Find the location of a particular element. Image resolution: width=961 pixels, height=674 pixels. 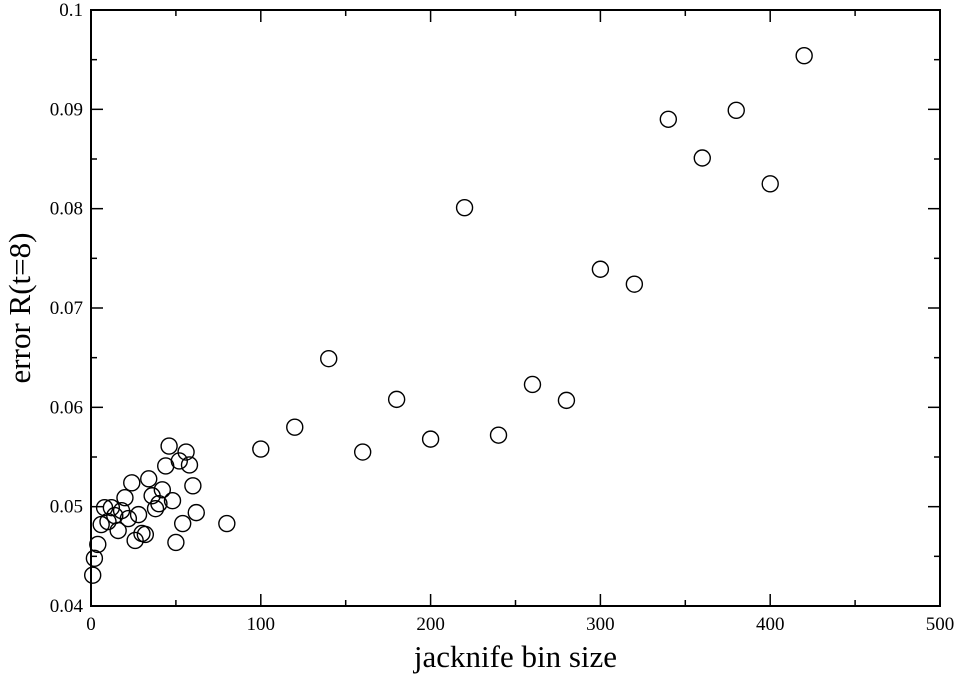

y-tick-label: 0.07 is located at coordinates (66, 308).